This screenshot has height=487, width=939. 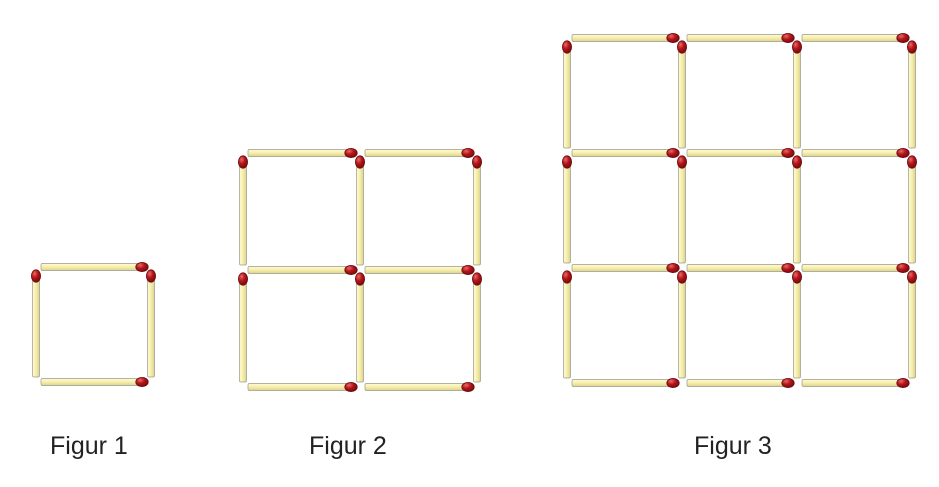 What do you see at coordinates (93, 324) in the screenshot?
I see `figure-1-matchsticks` at bounding box center [93, 324].